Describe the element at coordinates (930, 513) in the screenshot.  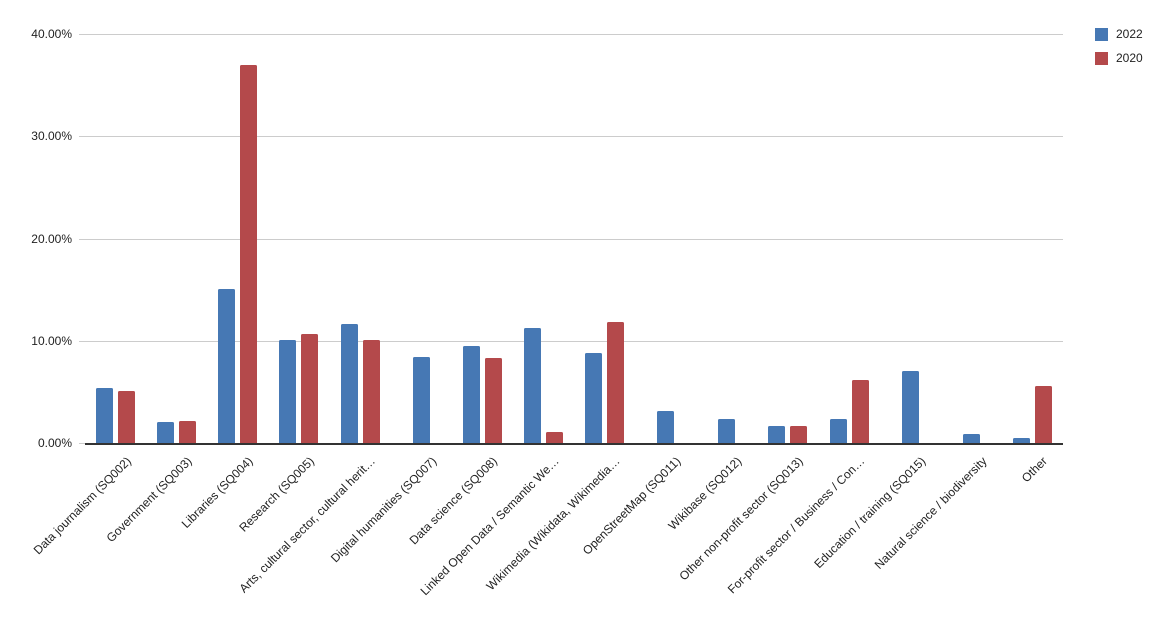
I see `x-axis-label: Natural science / biodiversity` at that location.